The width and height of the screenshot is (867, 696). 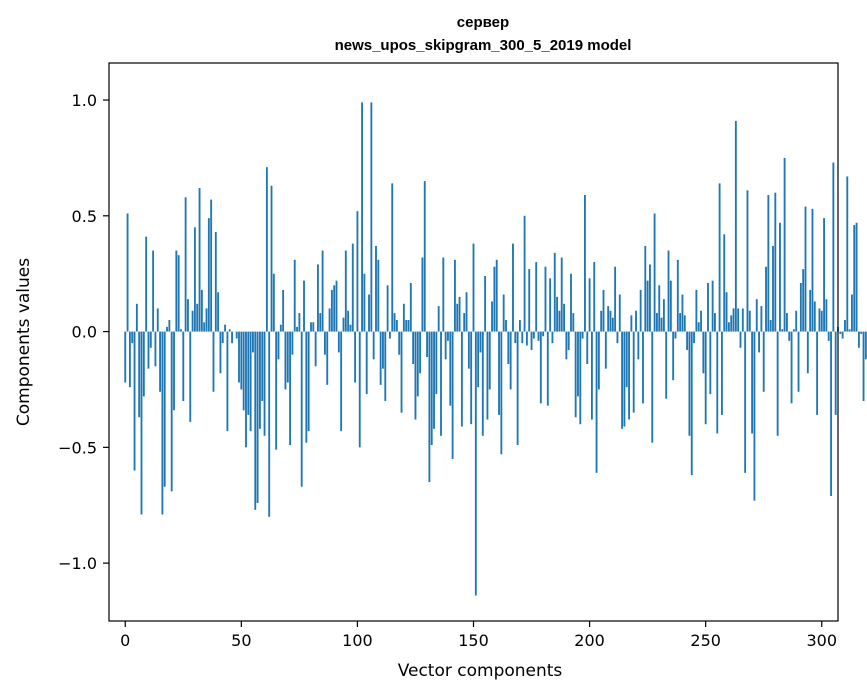 I want to click on y-axis-label: Components values, so click(x=24, y=342).